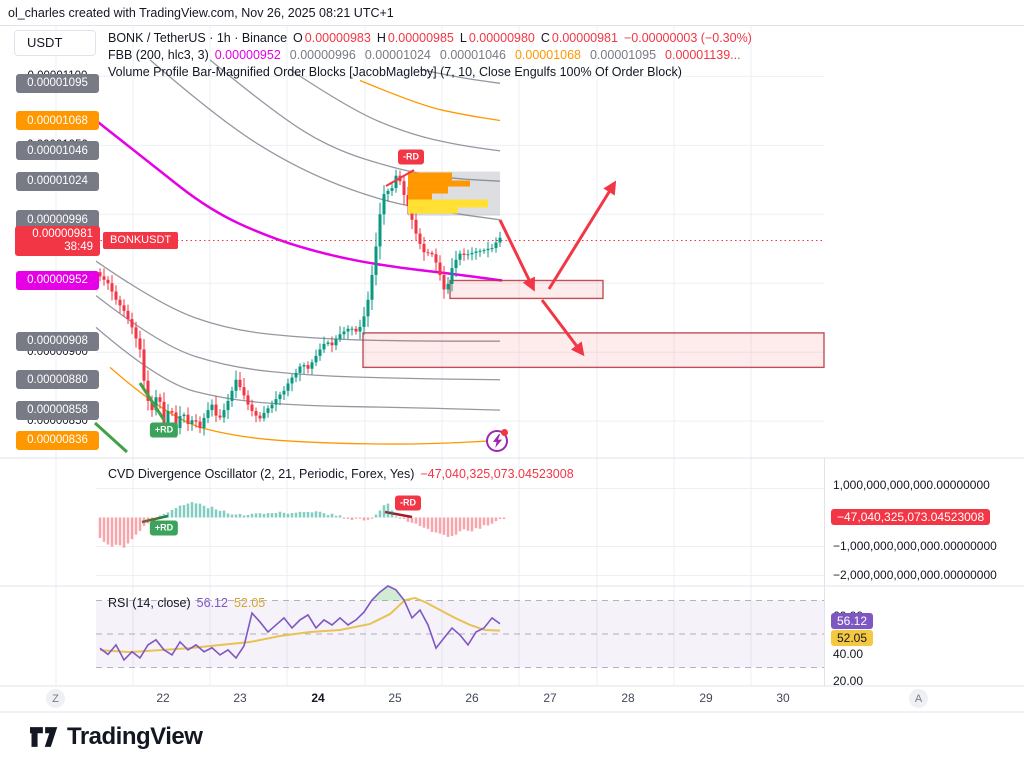  Describe the element at coordinates (557, 268) in the screenshot. I see `projection-arrows` at that location.